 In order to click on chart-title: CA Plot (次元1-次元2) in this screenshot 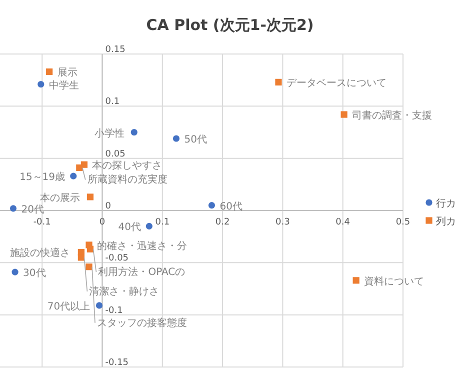, I will do `click(230, 25)`.